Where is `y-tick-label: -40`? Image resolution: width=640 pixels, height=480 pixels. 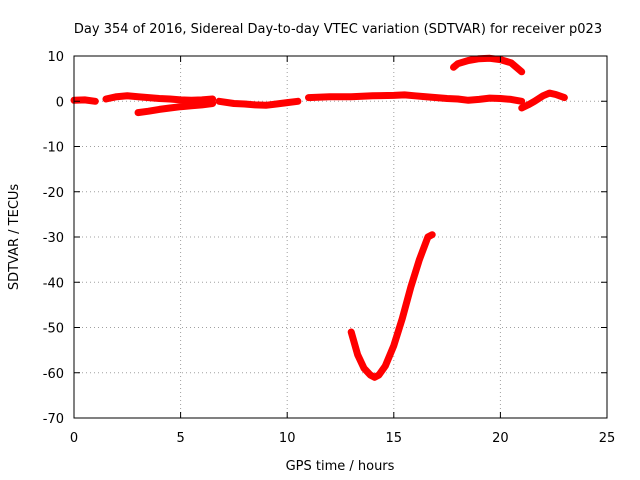 y-tick-label: -40 is located at coordinates (53, 283).